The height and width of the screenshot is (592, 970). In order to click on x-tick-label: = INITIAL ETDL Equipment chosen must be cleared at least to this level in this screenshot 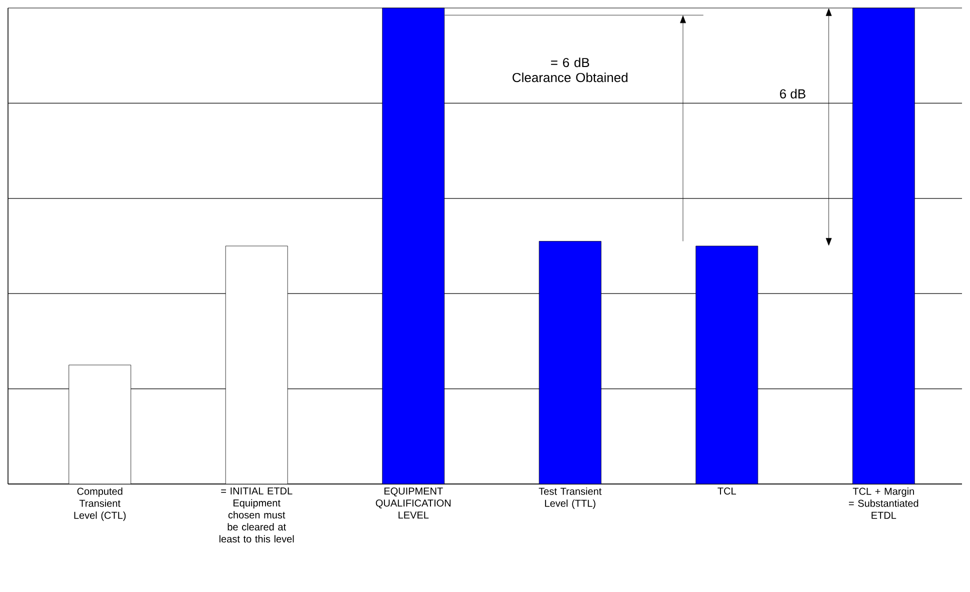, I will do `click(257, 515)`.